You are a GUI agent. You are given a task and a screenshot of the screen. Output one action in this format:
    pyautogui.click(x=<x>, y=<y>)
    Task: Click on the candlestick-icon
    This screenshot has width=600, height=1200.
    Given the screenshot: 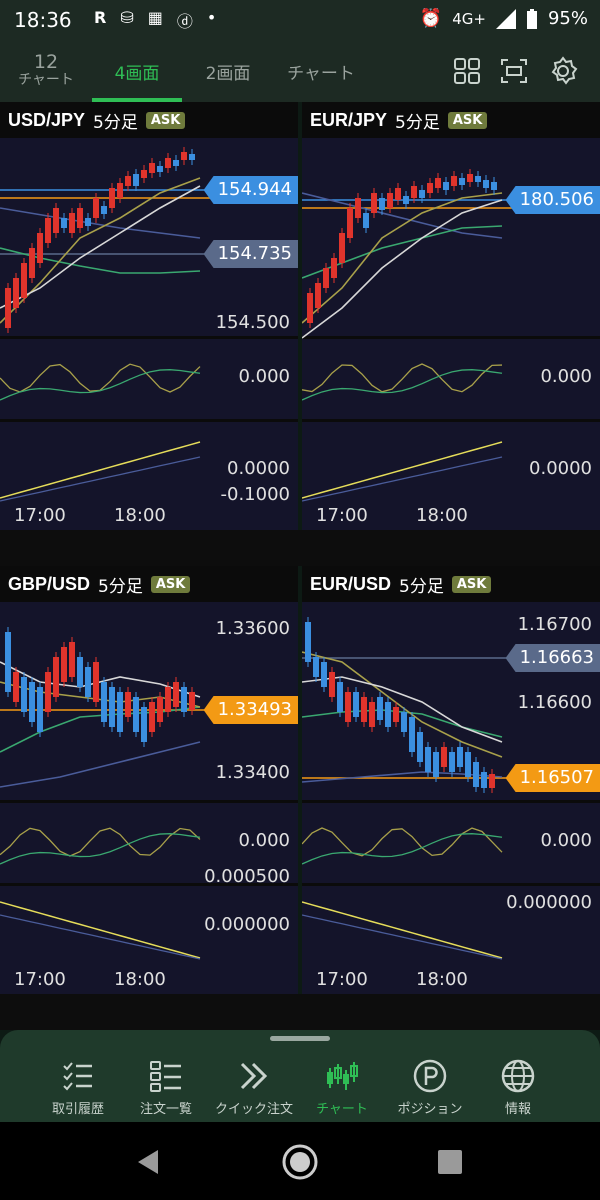 What is the action you would take?
    pyautogui.click(x=342, y=1076)
    